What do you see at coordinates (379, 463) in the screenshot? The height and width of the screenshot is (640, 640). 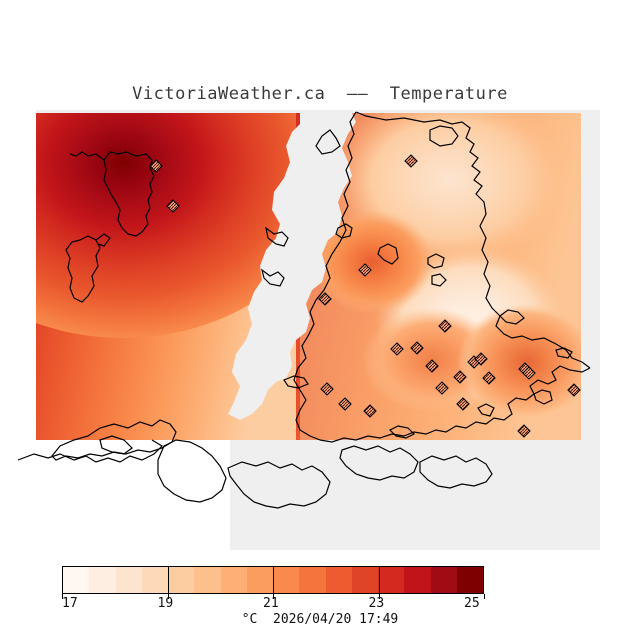 I see `south-peninsula-c` at bounding box center [379, 463].